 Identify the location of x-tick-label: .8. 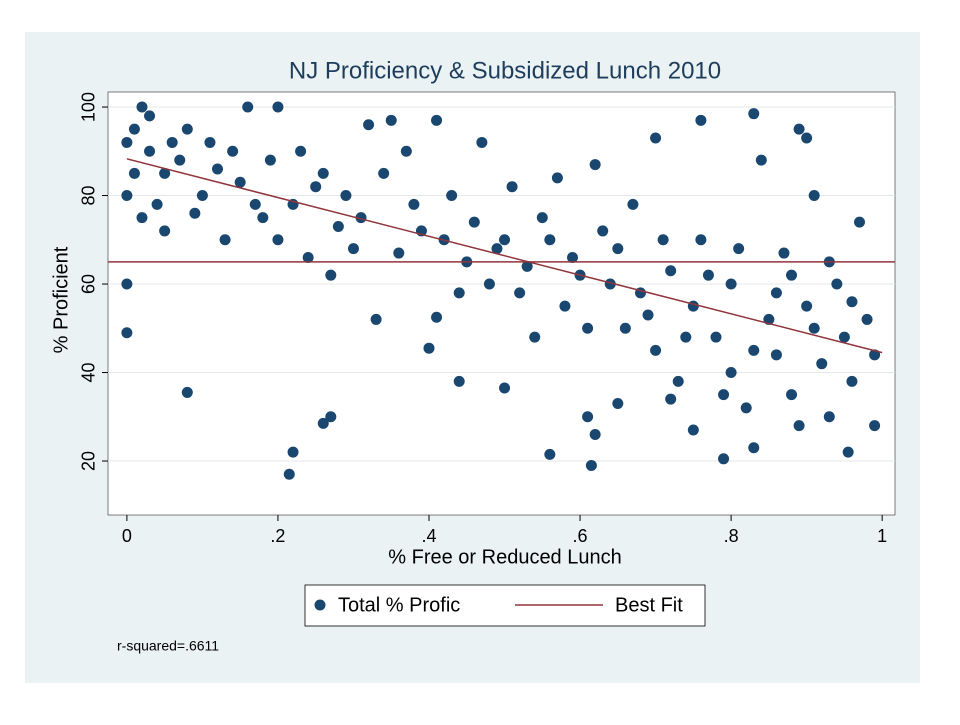
(731, 536).